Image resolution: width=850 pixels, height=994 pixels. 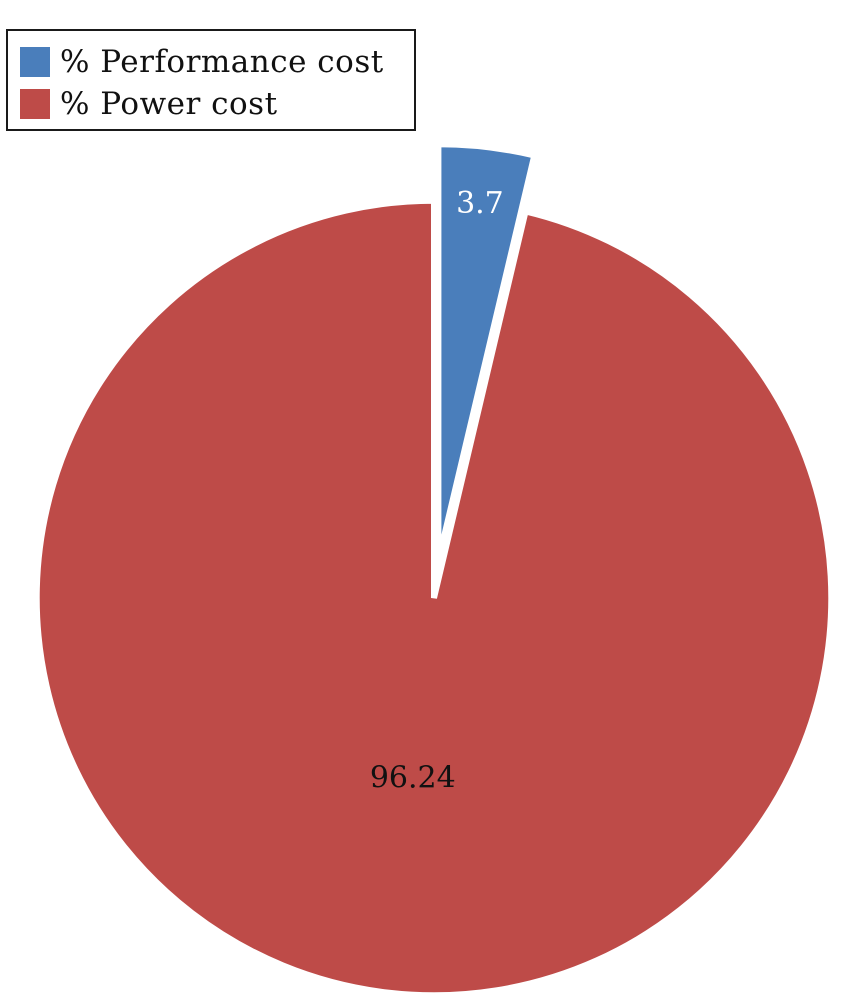 I want to click on legend-label-performance-cost: % Performance cost, so click(x=222, y=62).